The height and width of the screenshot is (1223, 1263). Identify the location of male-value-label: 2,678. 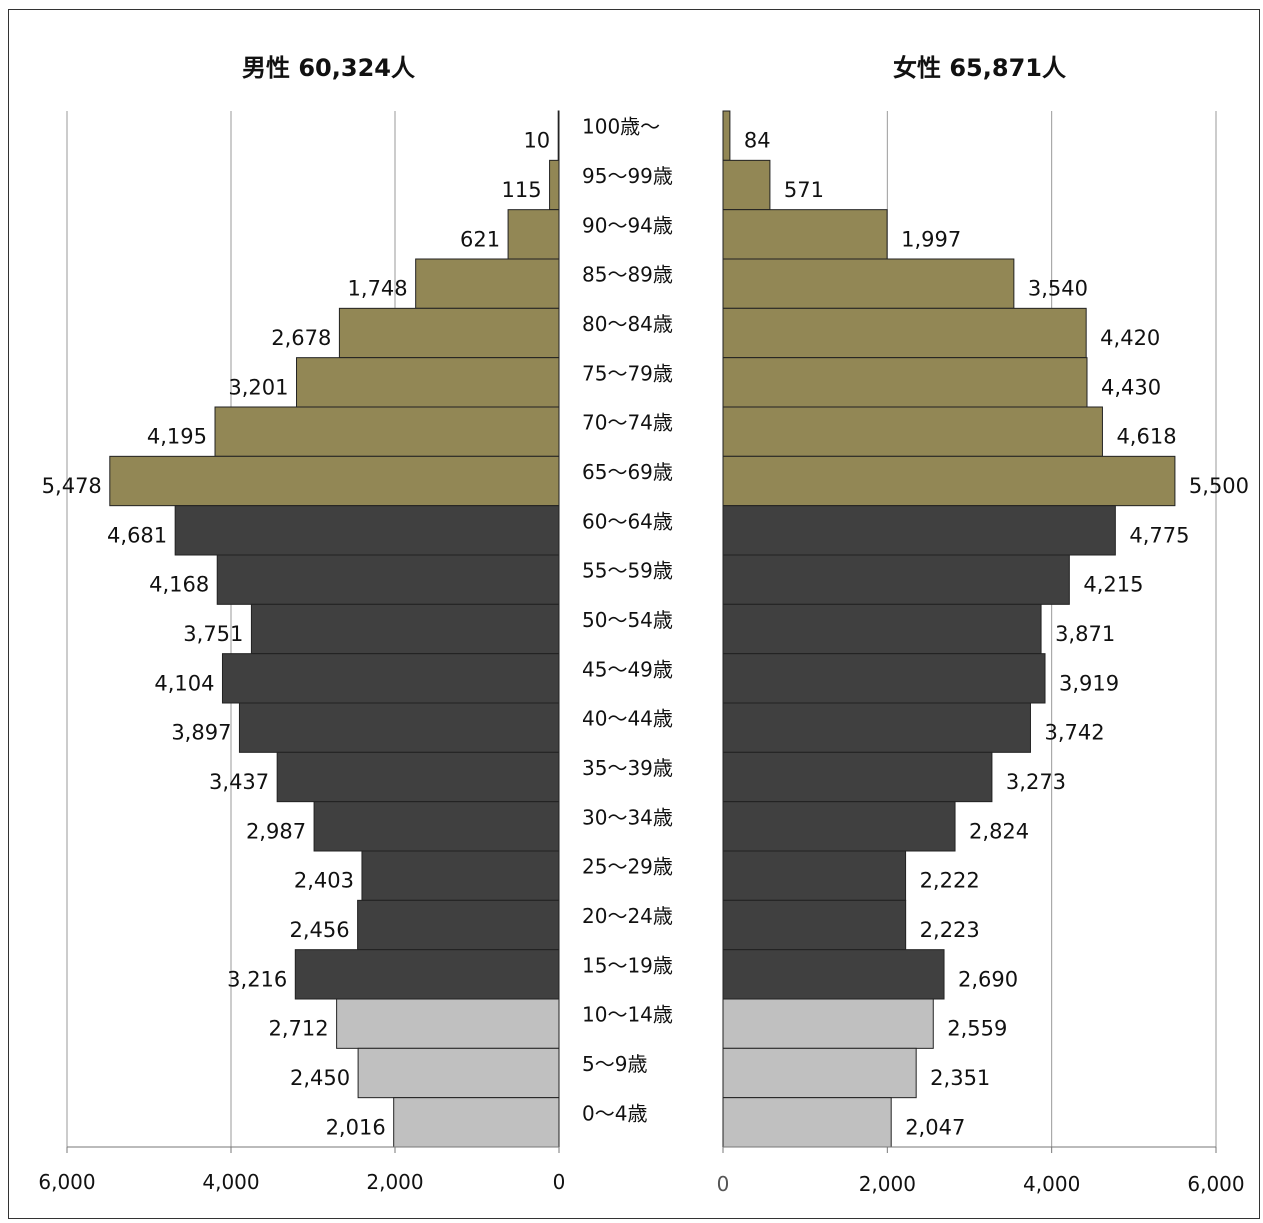
(301, 338).